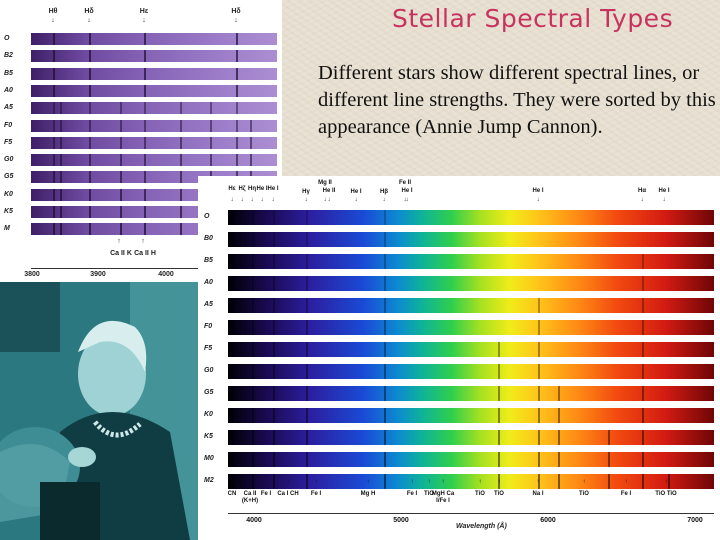 The width and height of the screenshot is (720, 540). Describe the element at coordinates (209, 392) in the screenshot. I see `spectral-class-label: G5` at that location.